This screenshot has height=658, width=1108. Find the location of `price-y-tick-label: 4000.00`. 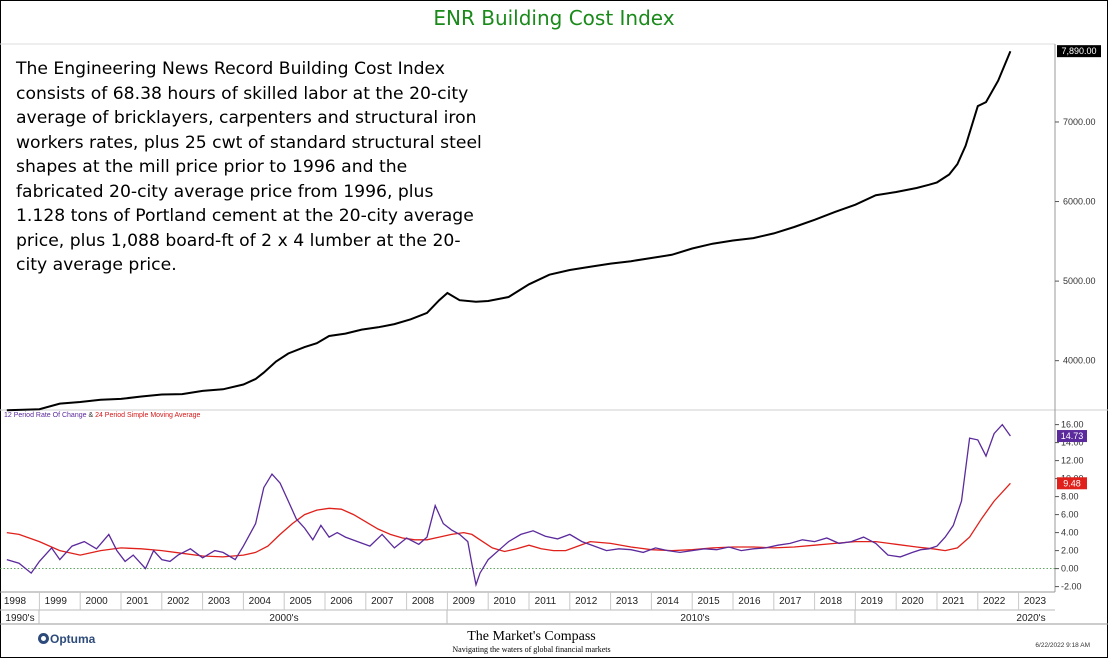

price-y-tick-label: 4000.00 is located at coordinates (1079, 361).